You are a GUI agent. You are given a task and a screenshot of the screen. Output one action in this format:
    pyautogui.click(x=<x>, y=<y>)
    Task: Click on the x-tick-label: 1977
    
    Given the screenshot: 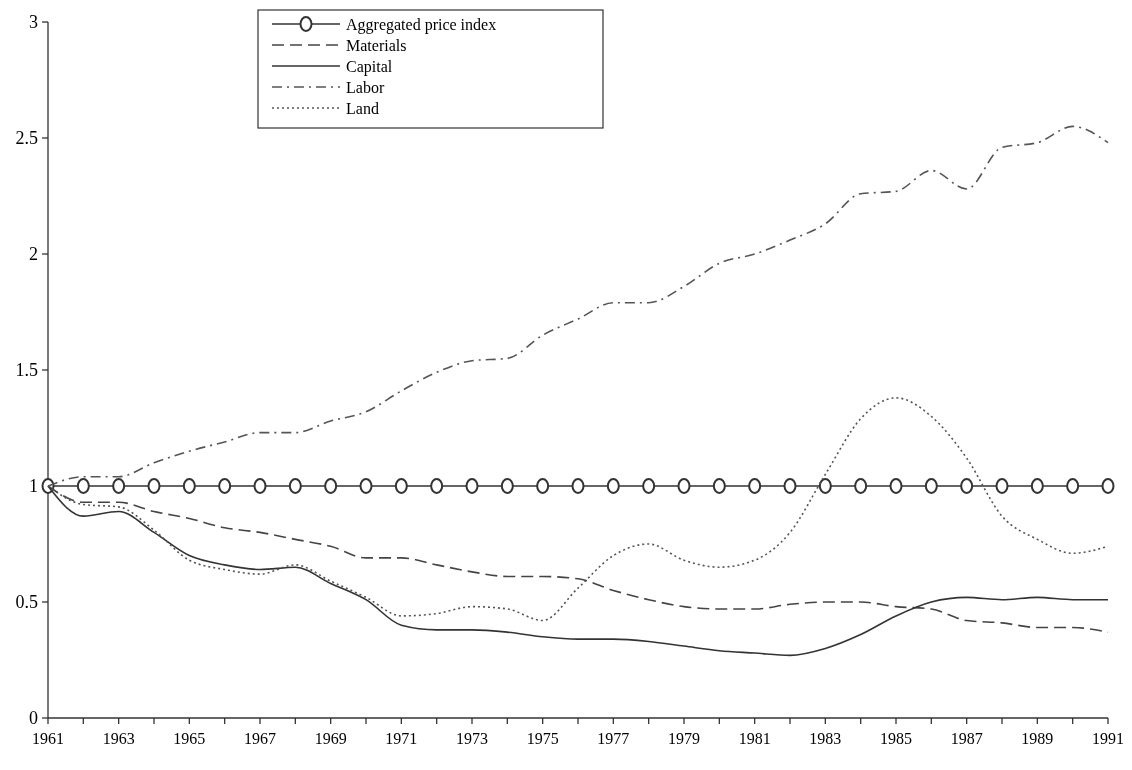 What is the action you would take?
    pyautogui.click(x=613, y=738)
    